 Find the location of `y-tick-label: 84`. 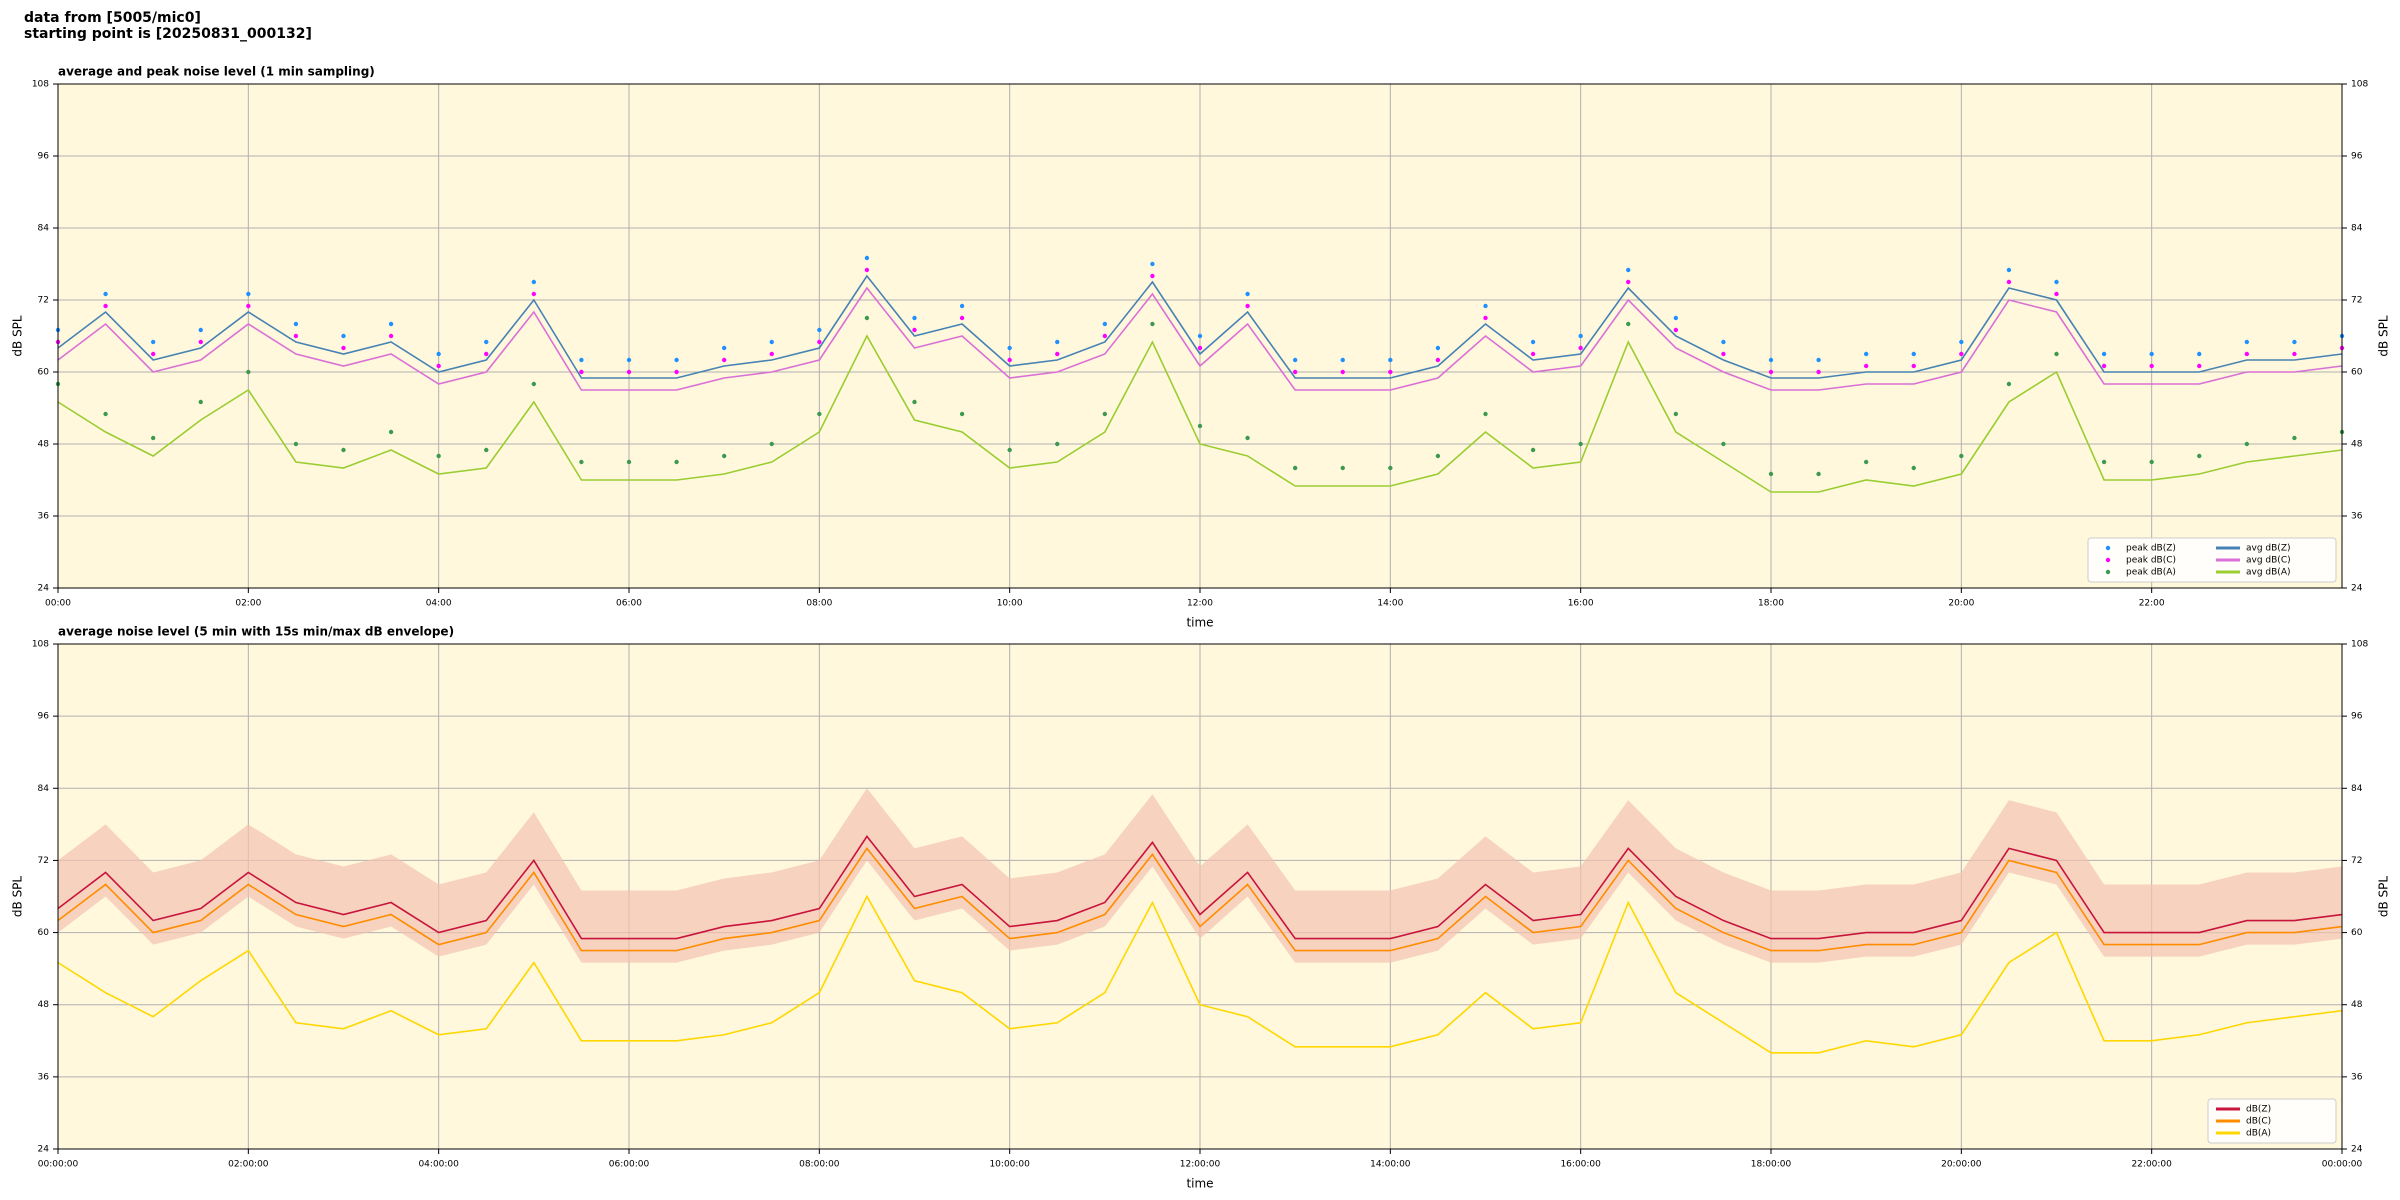

y-tick-label: 84 is located at coordinates (44, 789).